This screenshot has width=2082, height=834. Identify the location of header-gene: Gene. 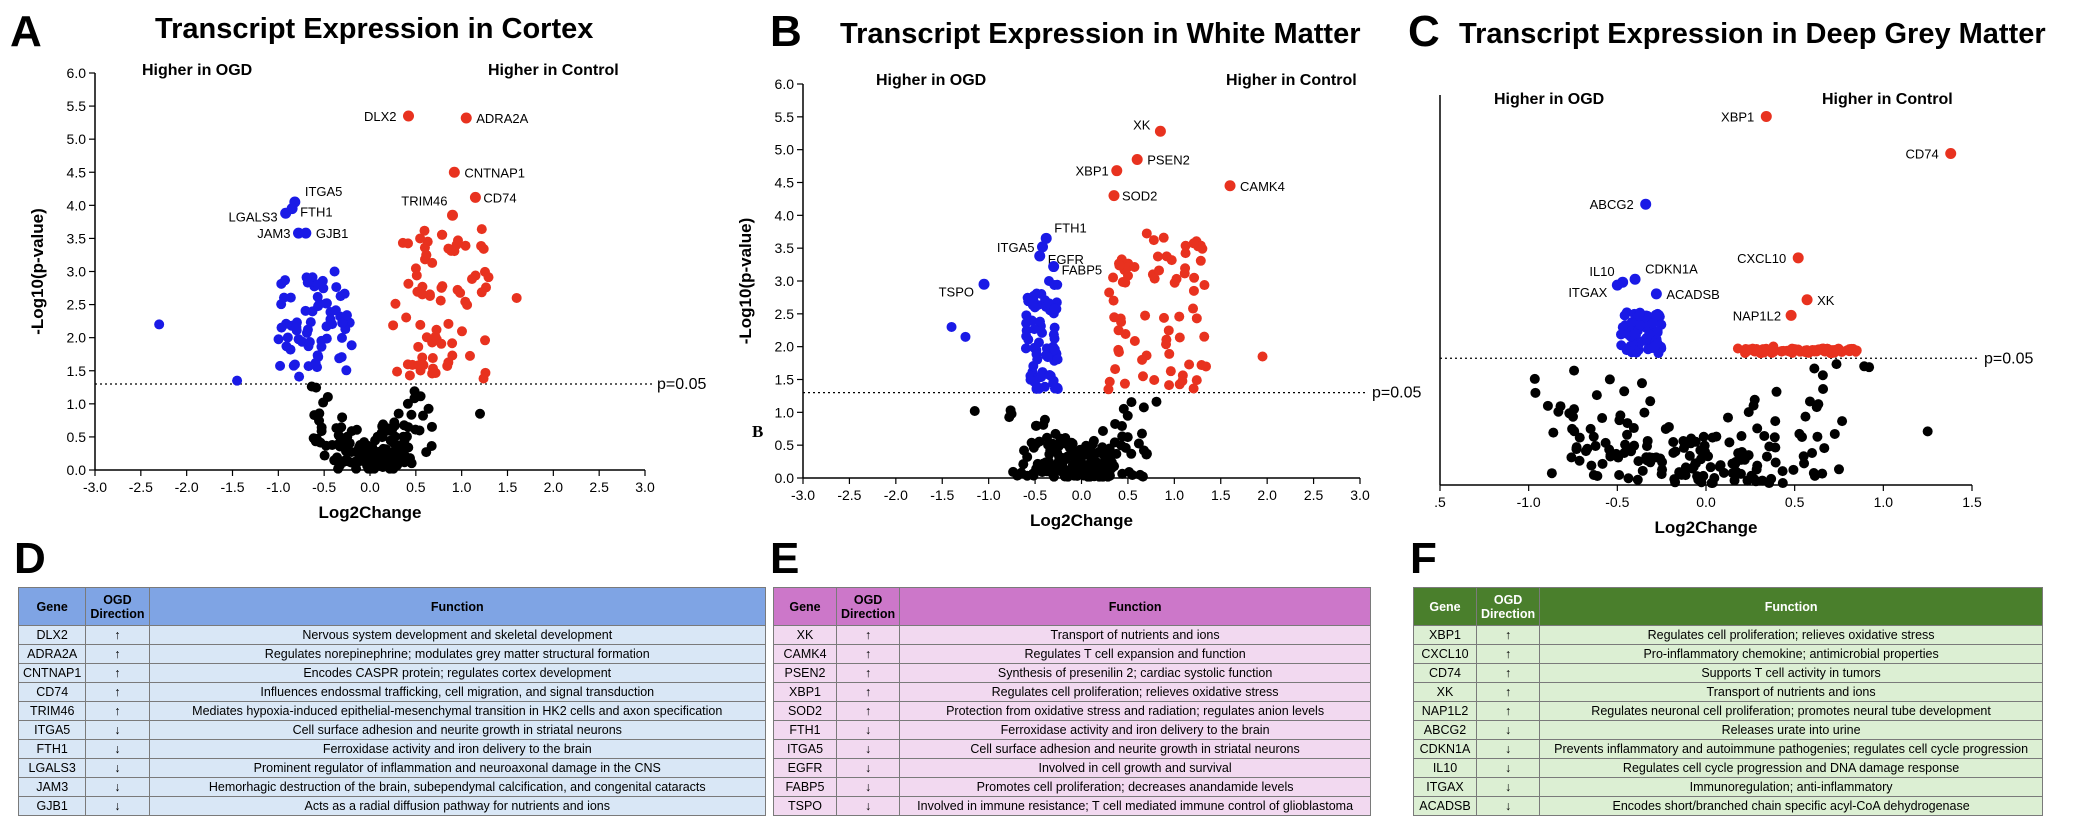
(52, 606).